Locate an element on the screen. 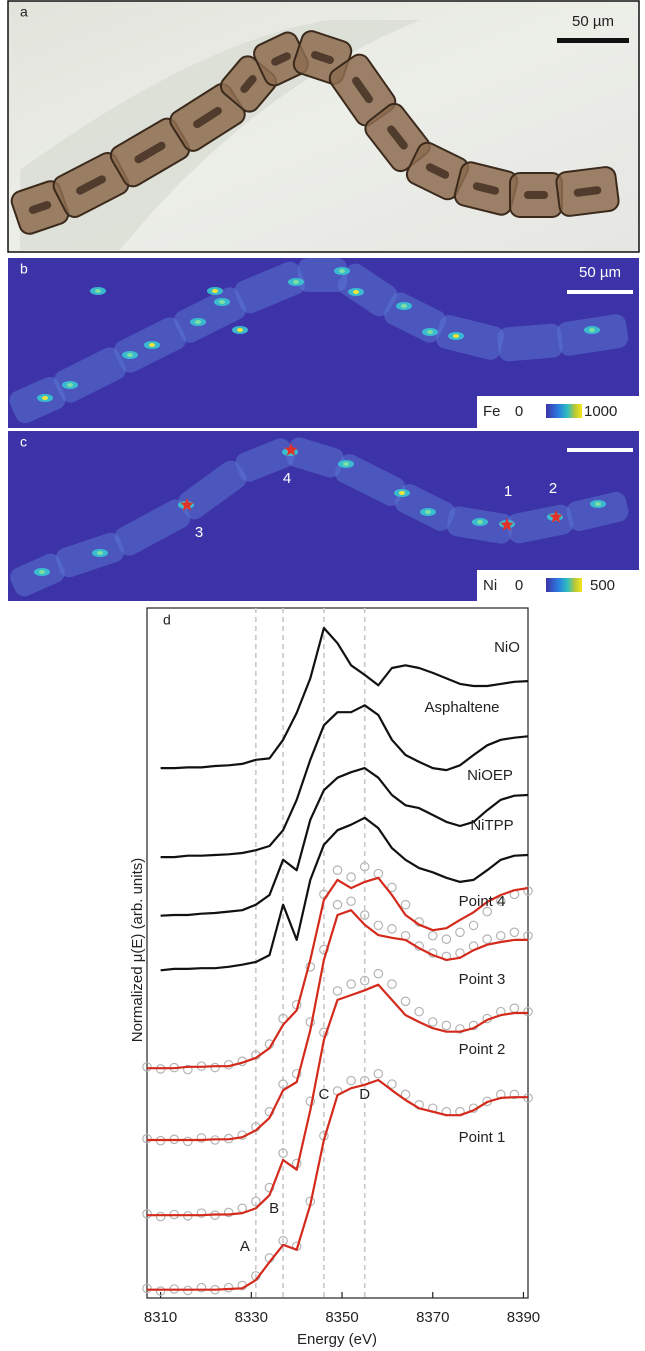 The height and width of the screenshot is (1351, 645). series-label: Asphaltene is located at coordinates (461, 707).